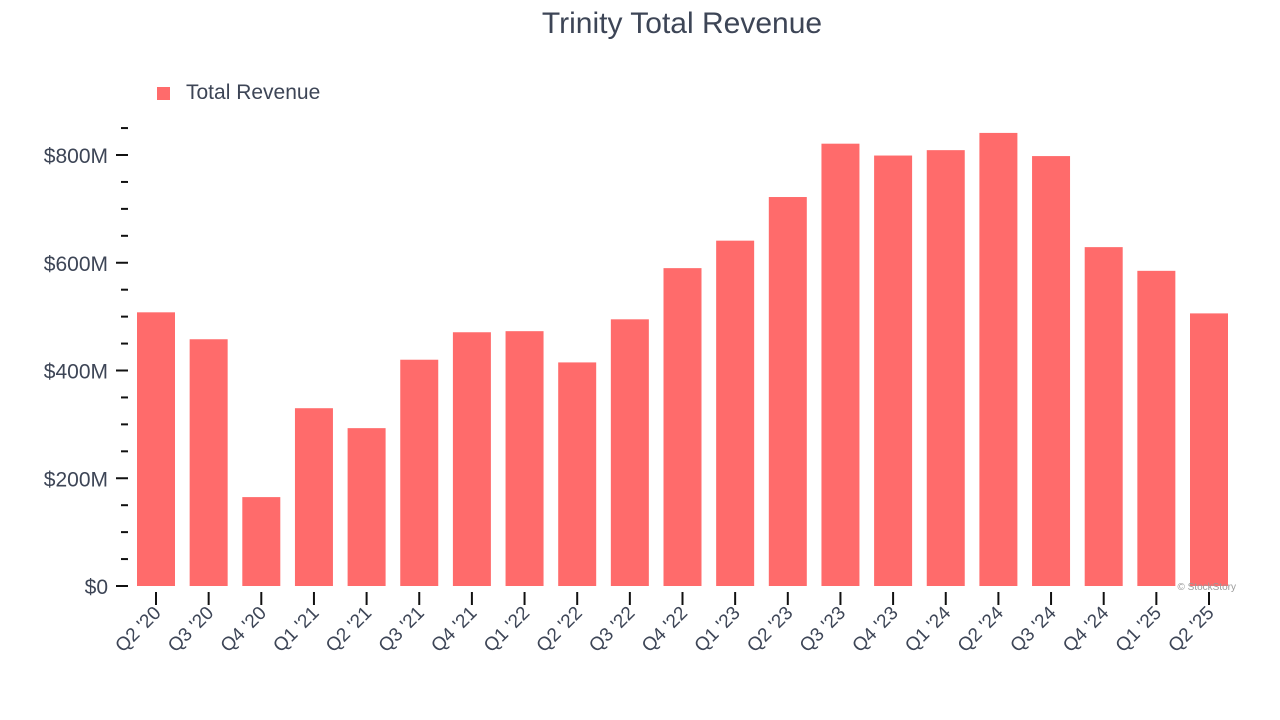  I want to click on x-tick-label: Q1 '25, so click(1139, 630).